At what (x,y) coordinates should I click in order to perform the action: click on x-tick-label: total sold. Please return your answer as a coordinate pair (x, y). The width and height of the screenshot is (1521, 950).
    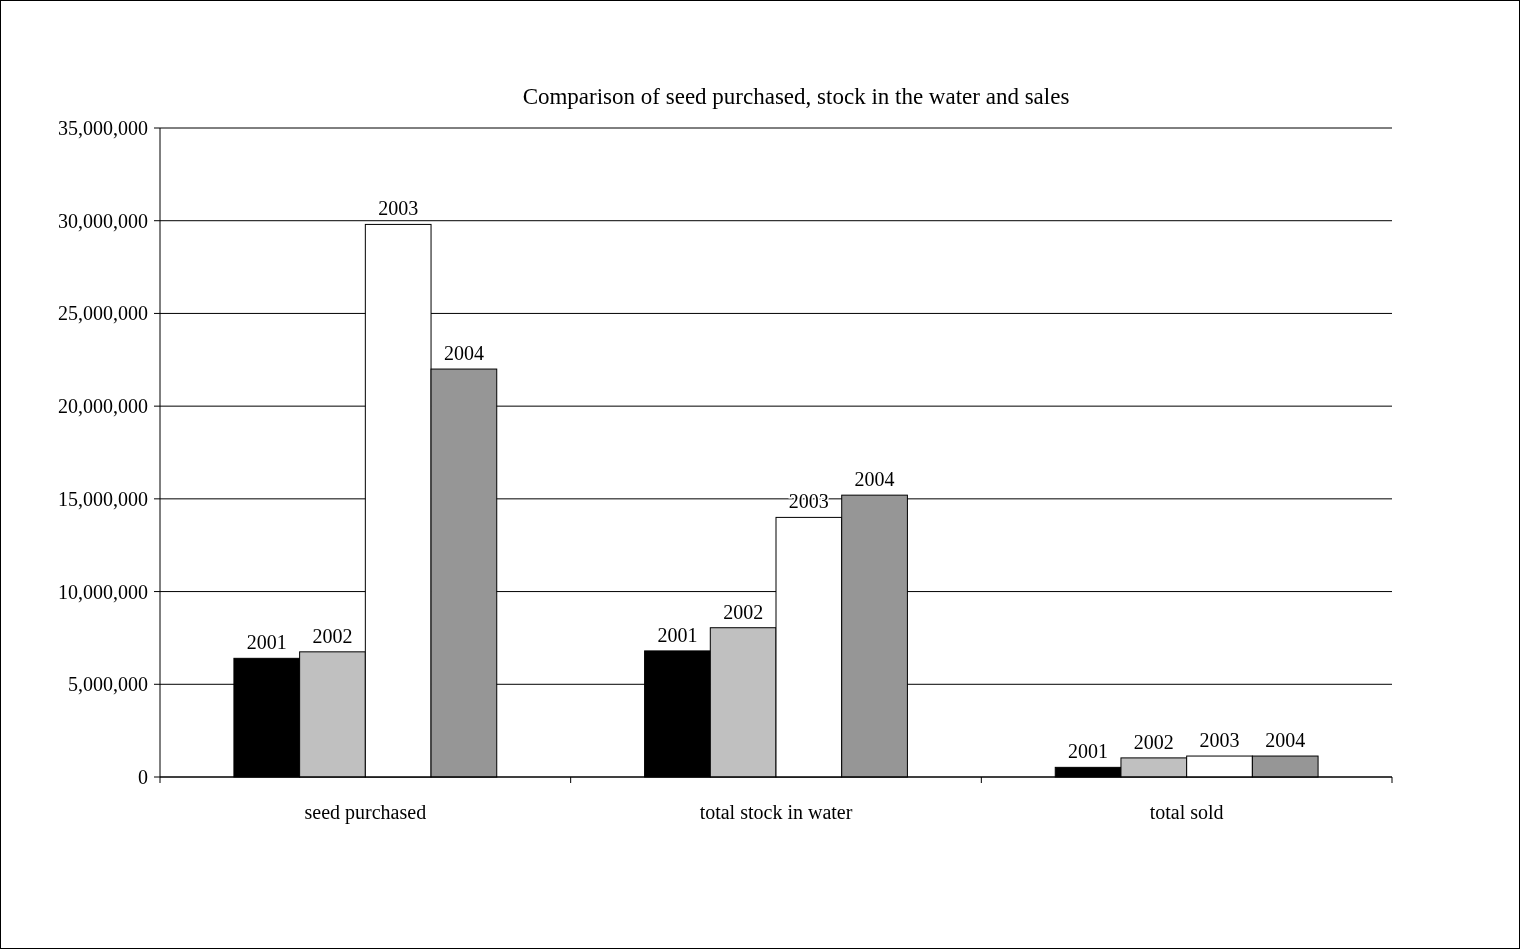
    Looking at the image, I should click on (1186, 812).